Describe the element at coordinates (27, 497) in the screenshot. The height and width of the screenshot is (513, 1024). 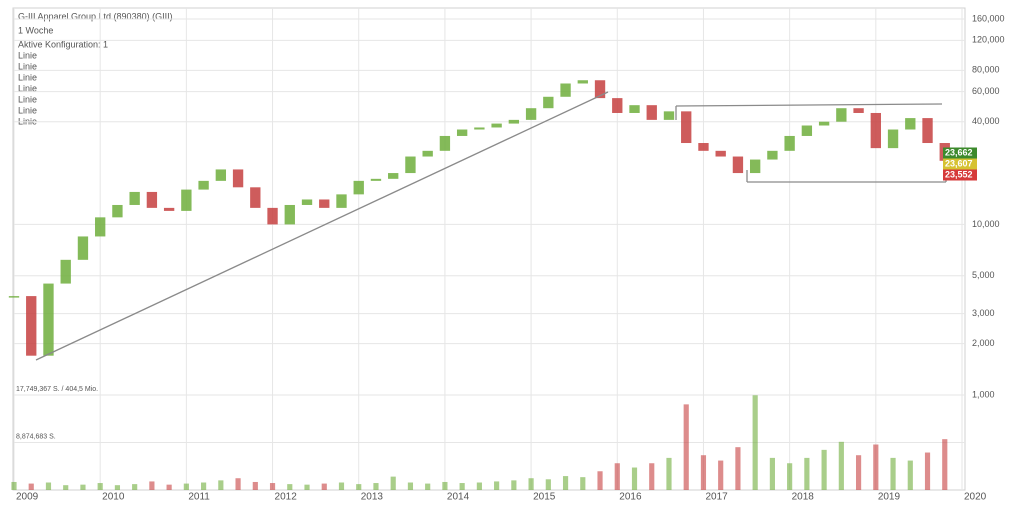
I see `x-tick-label: 2009` at that location.